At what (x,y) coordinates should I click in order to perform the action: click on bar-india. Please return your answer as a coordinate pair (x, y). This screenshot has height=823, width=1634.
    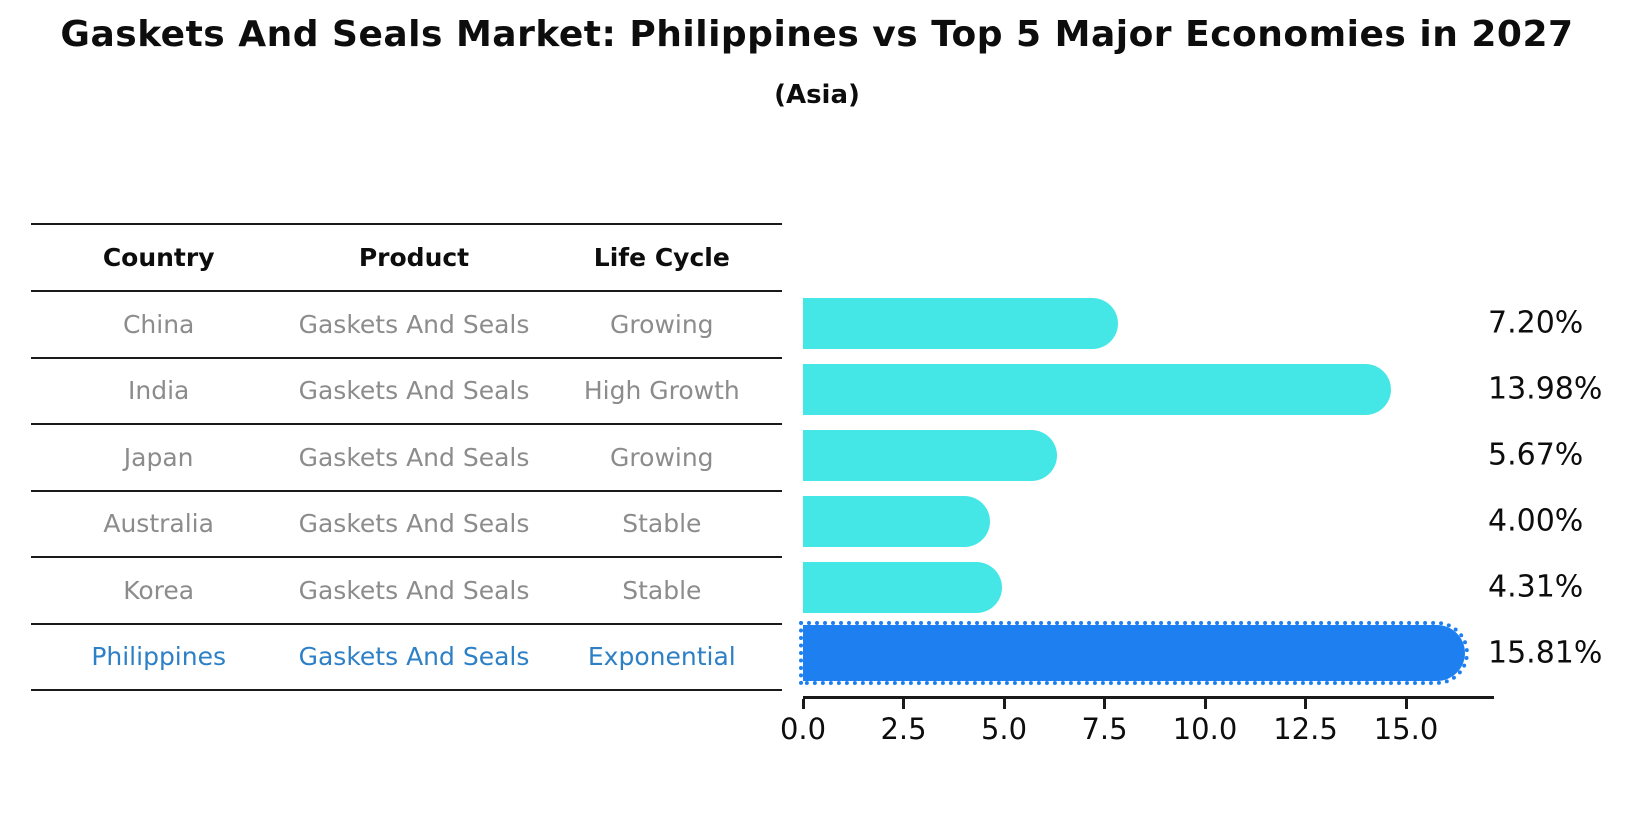
    Looking at the image, I should click on (1097, 389).